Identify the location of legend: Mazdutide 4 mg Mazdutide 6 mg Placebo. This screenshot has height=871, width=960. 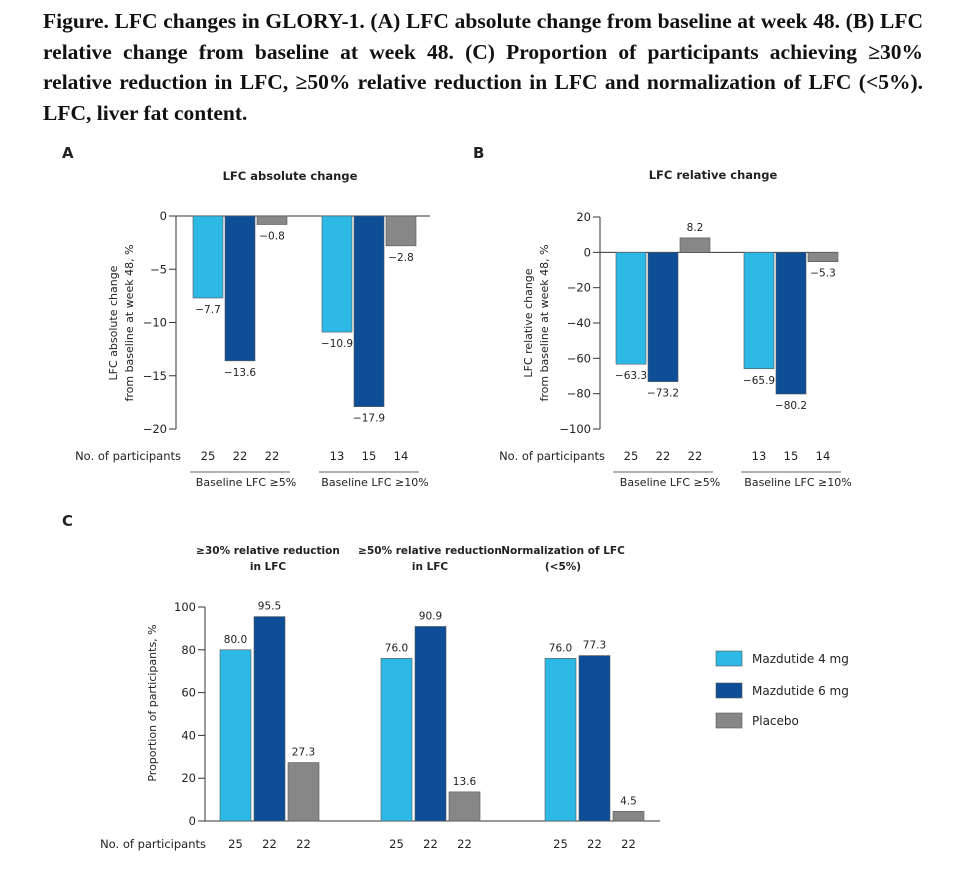
(782, 689).